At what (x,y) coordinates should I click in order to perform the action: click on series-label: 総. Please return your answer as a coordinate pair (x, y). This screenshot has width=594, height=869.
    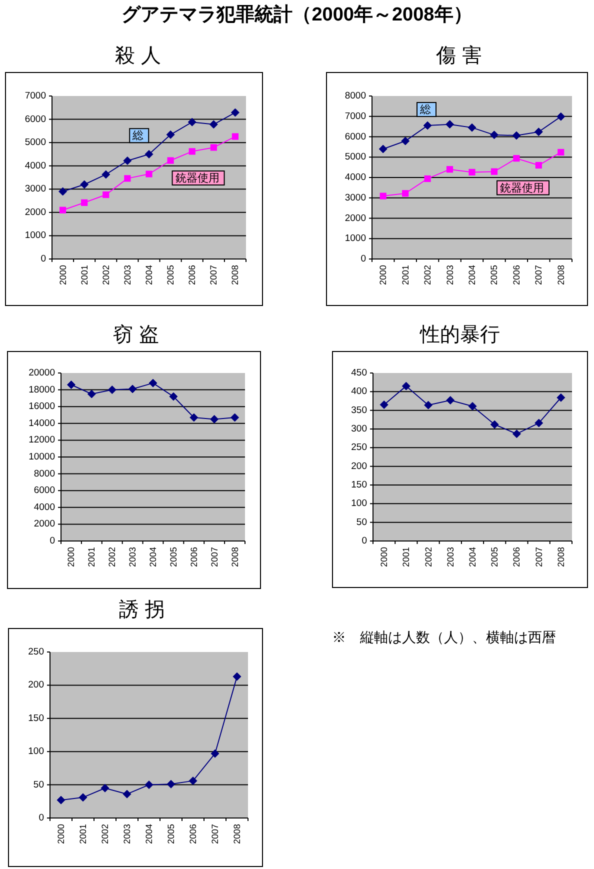
    Looking at the image, I should click on (425, 110).